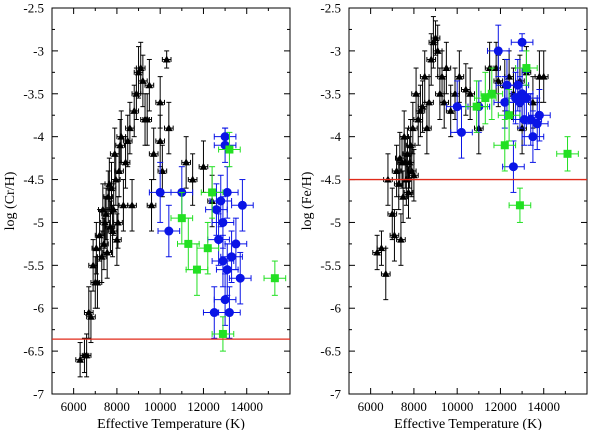 The image size is (600, 430). I want to click on y-tick-label: -5, so click(38, 222).